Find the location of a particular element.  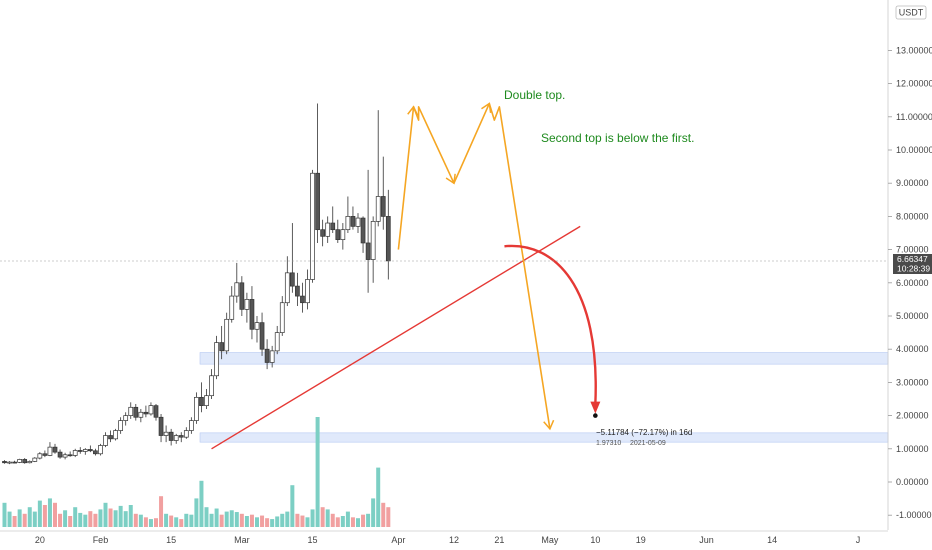

date-tick-label: J is located at coordinates (858, 540).